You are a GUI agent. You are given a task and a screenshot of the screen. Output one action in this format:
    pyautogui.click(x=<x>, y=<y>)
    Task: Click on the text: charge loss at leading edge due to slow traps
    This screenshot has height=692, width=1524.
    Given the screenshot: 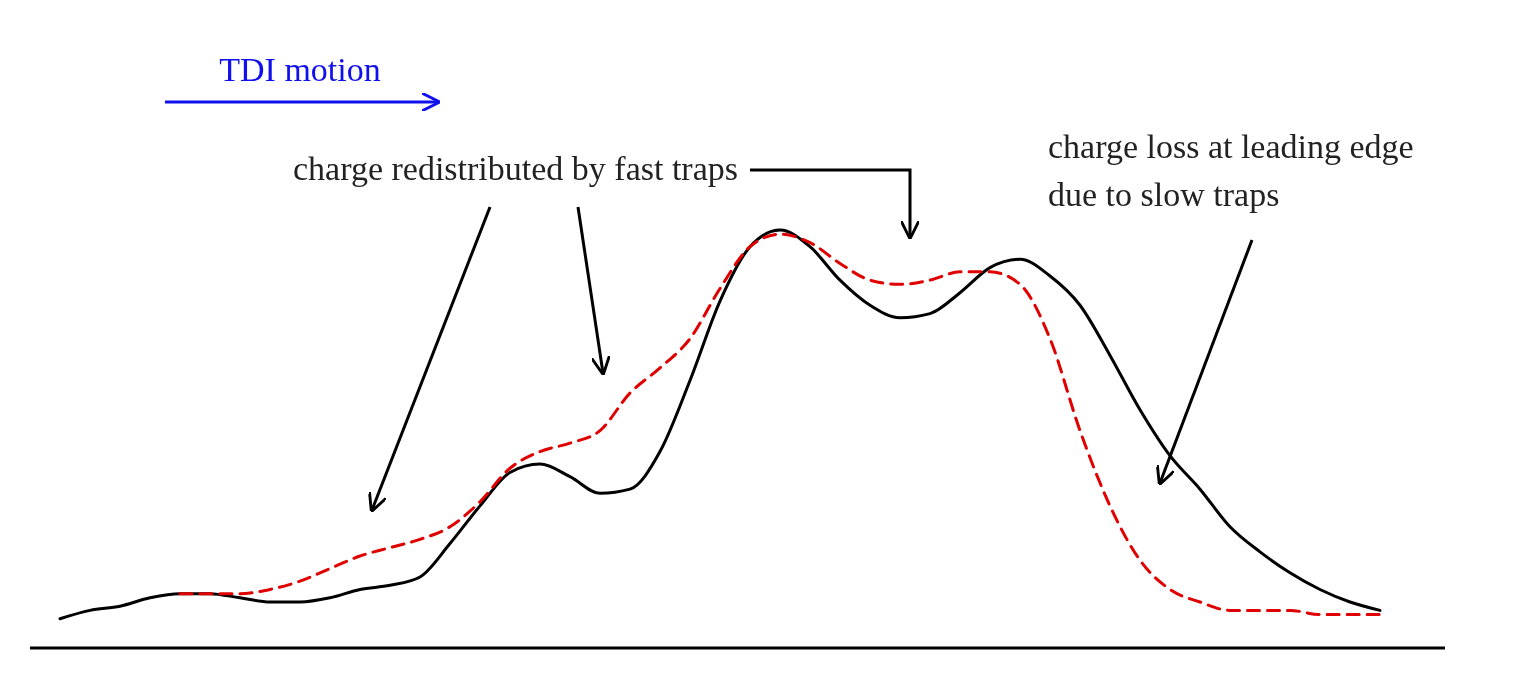 What is the action you would take?
    pyautogui.click(x=1231, y=170)
    